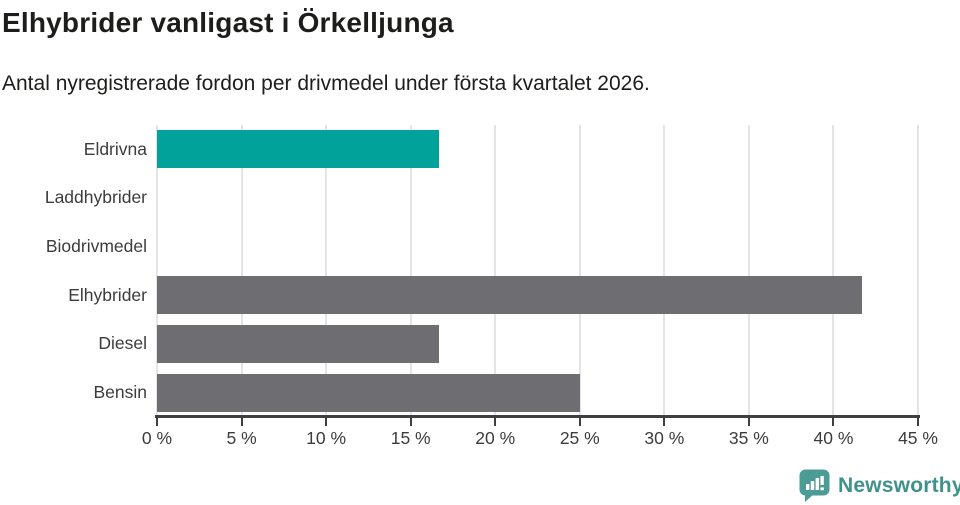 The image size is (960, 505). What do you see at coordinates (157, 438) in the screenshot?
I see `x-axis-tick-label: 0 %` at bounding box center [157, 438].